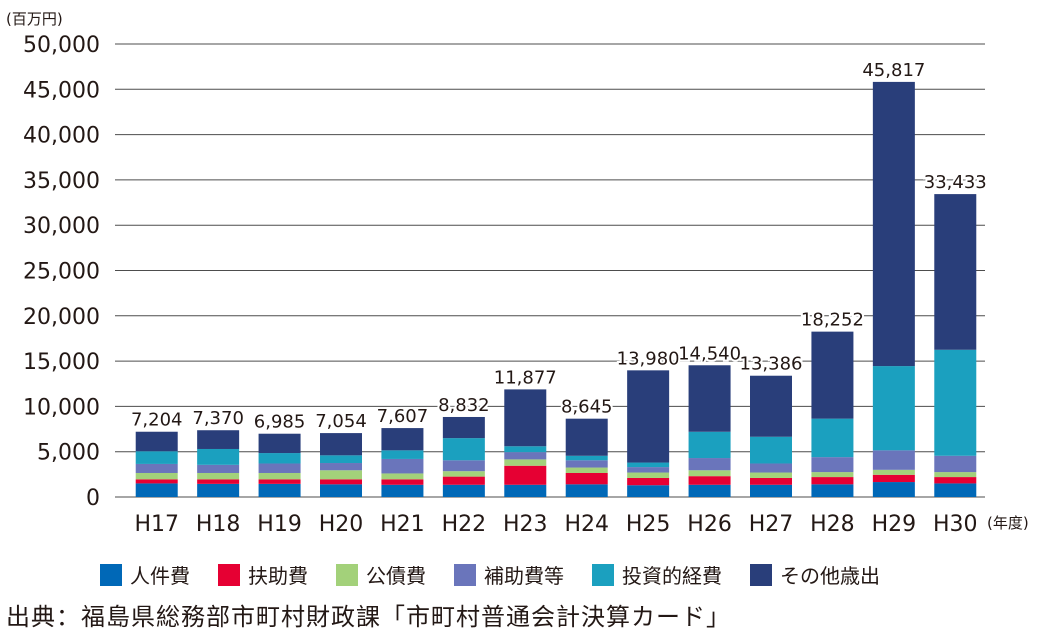 This screenshot has height=639, width=1049. Describe the element at coordinates (34, 19) in the screenshot. I see `y-axis-unit-label: (百万円)` at that location.